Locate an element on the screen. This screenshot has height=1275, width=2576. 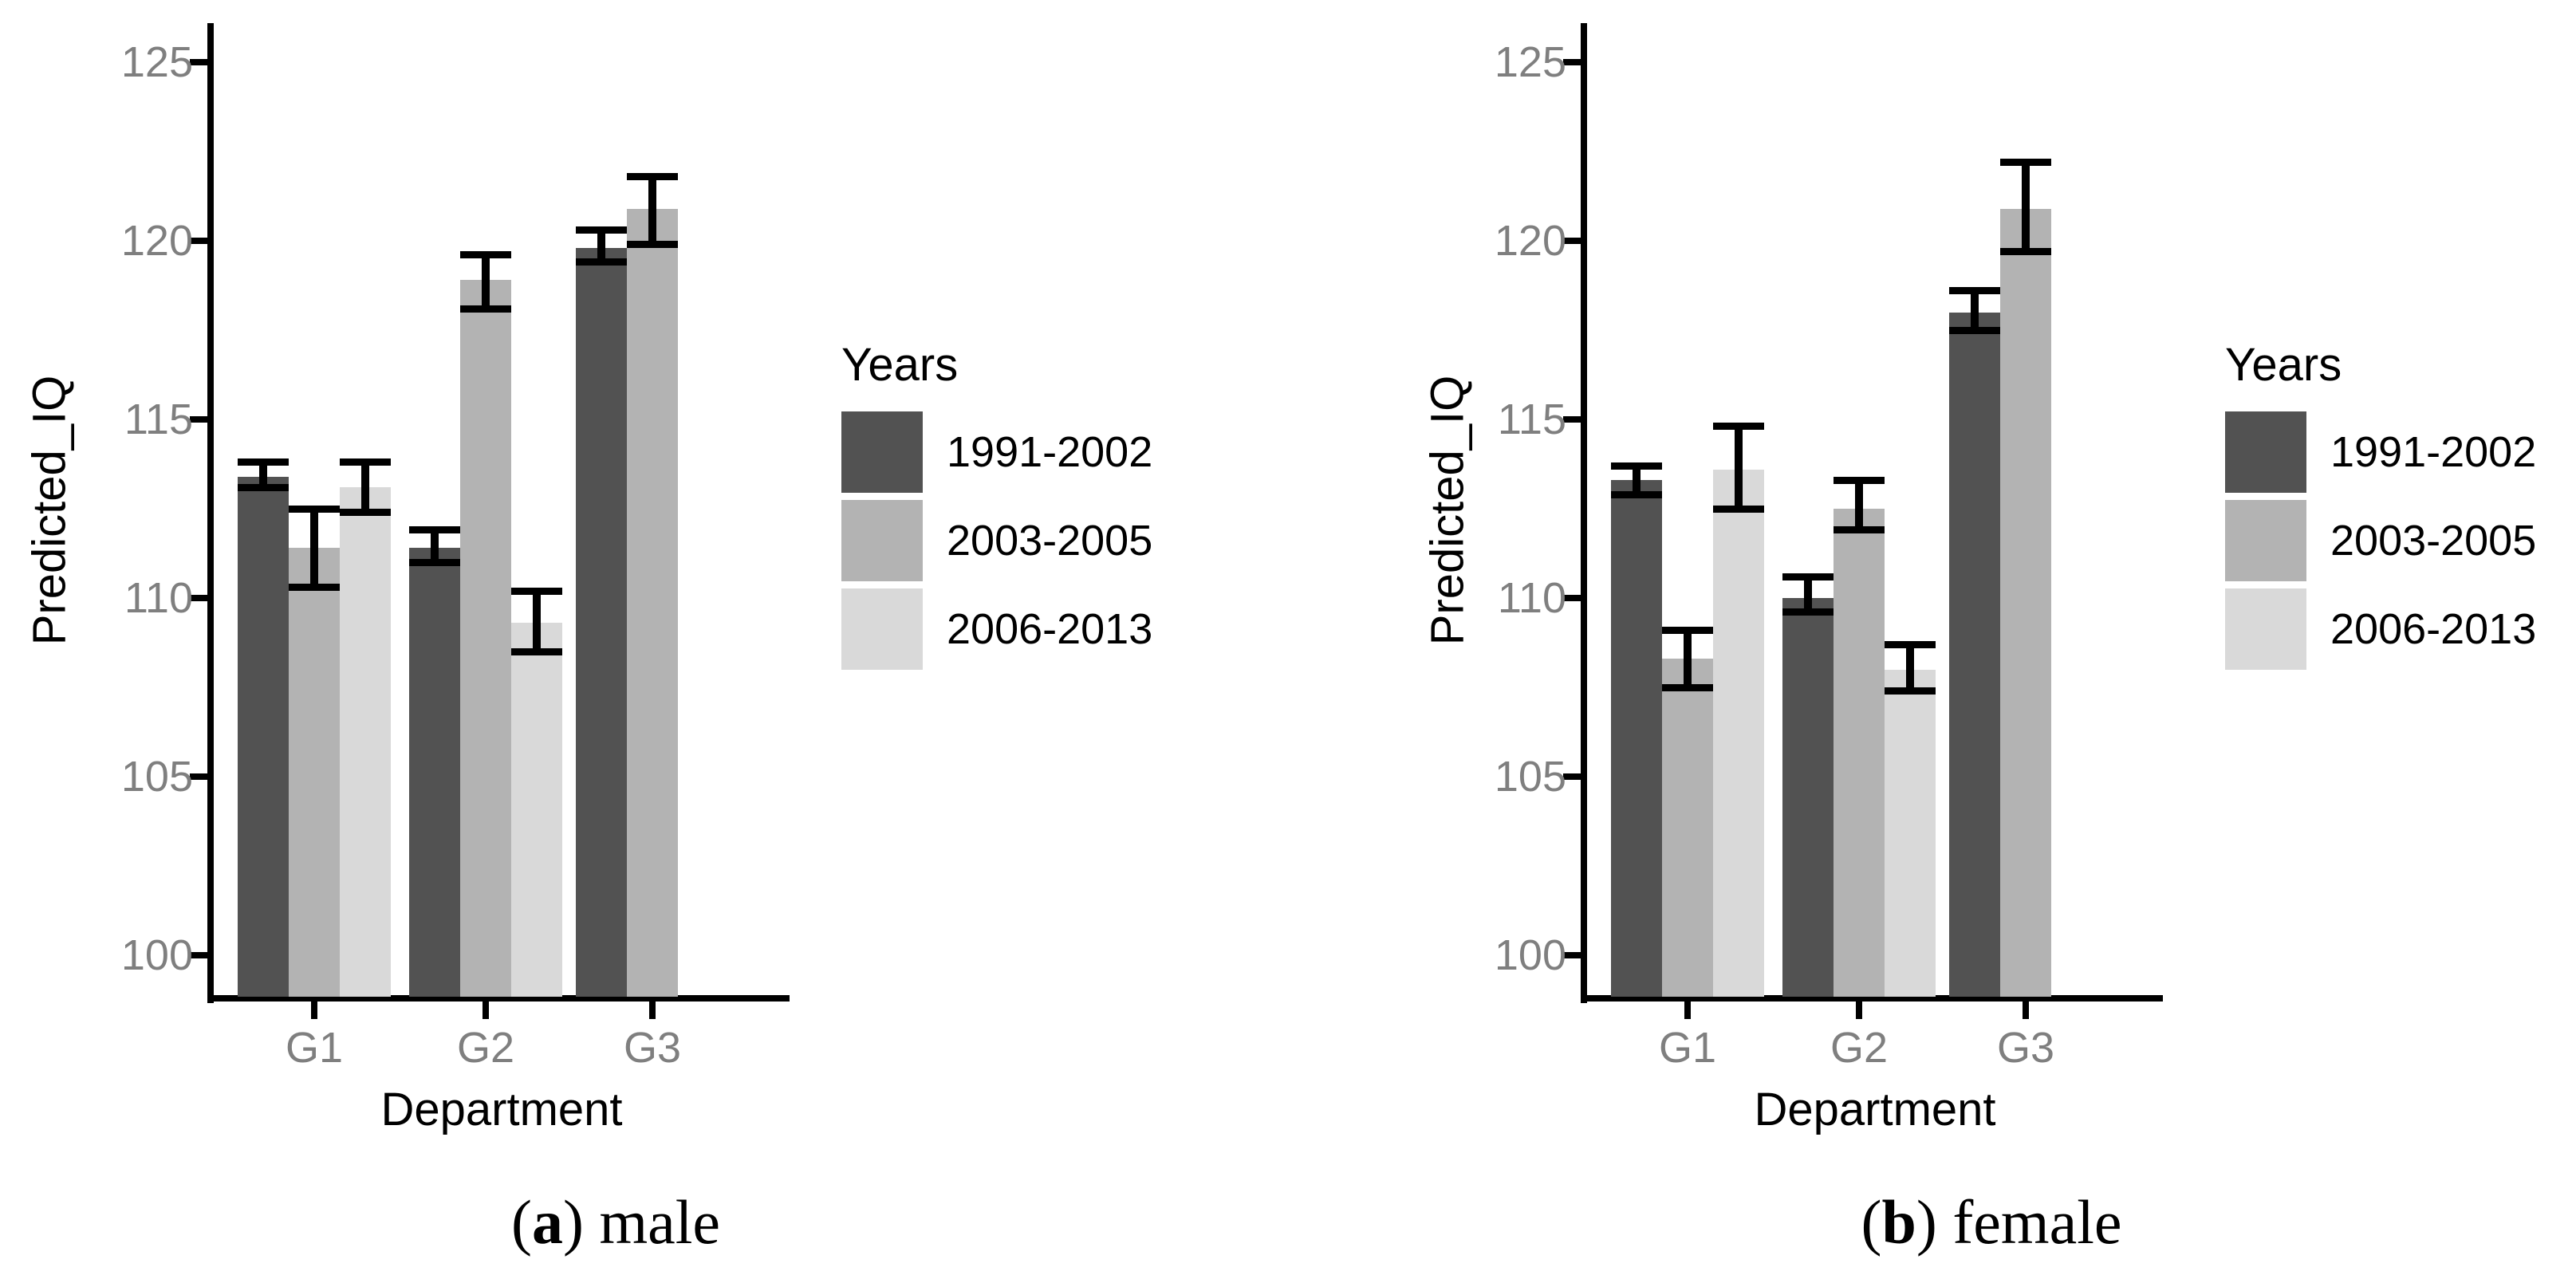
y-tick-label: 105 is located at coordinates (1530, 777).